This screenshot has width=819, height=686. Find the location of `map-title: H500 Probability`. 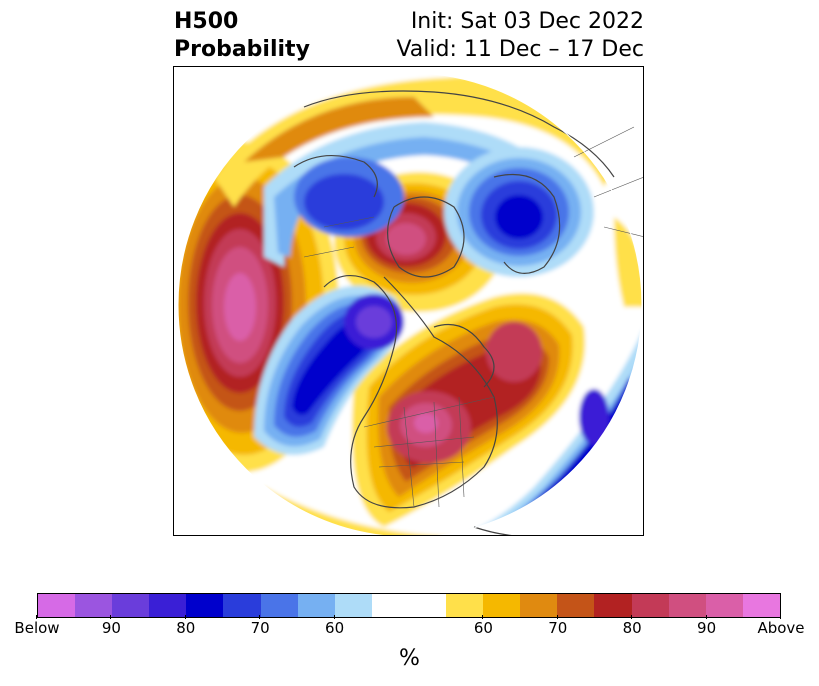

map-title: H500 Probability is located at coordinates (242, 36).